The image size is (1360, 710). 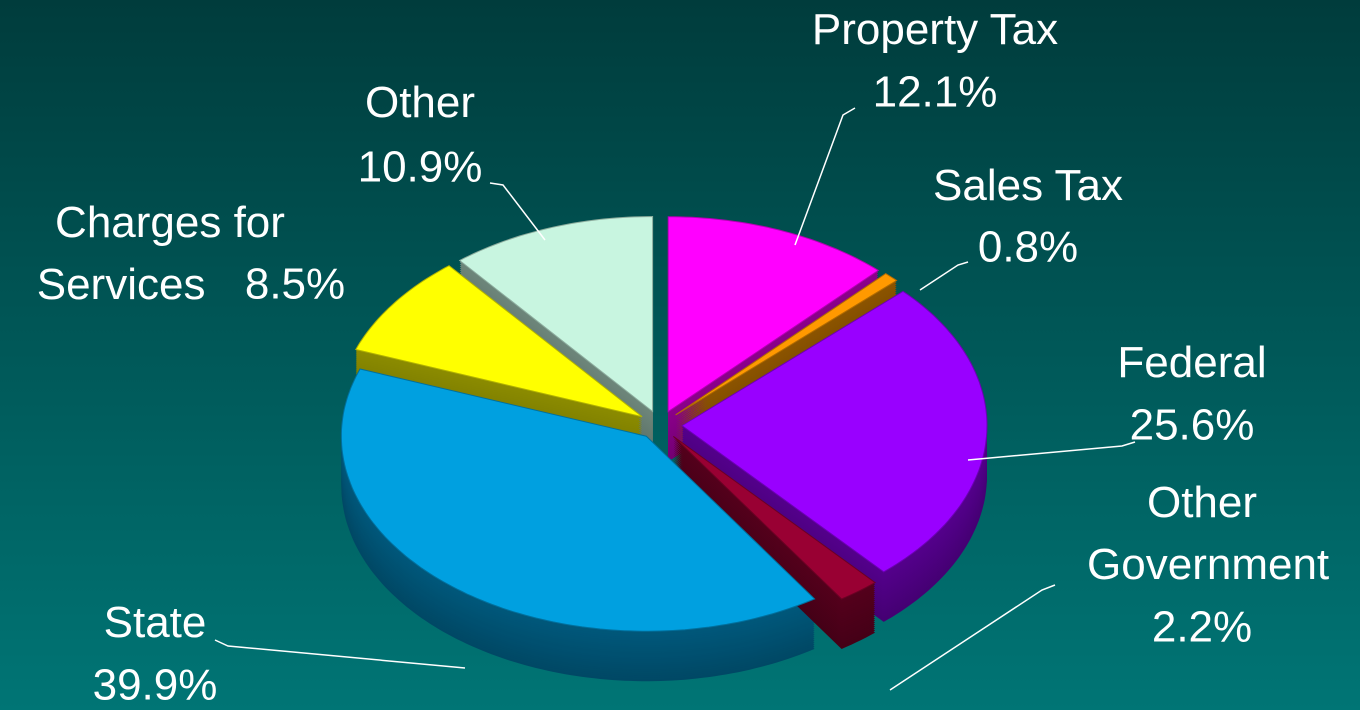 I want to click on value-label: 10.9%, so click(x=420, y=167).